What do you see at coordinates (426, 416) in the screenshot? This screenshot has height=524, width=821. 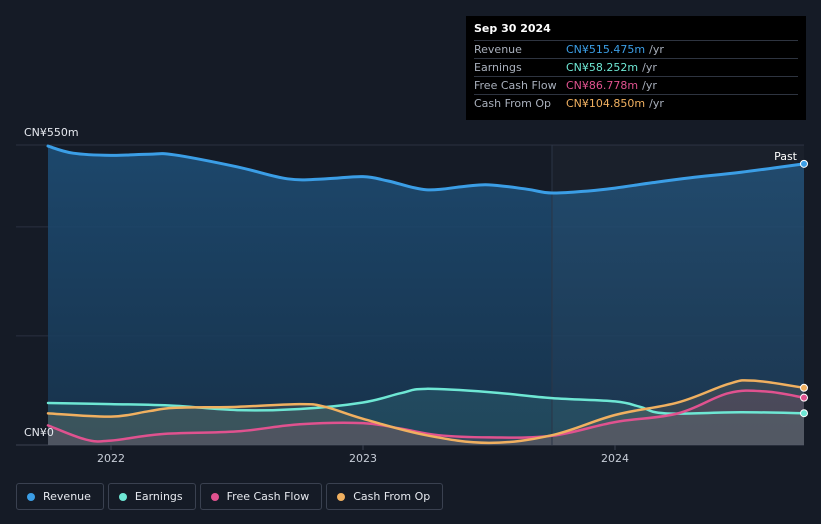 I see `line-free-cash-flow` at bounding box center [426, 416].